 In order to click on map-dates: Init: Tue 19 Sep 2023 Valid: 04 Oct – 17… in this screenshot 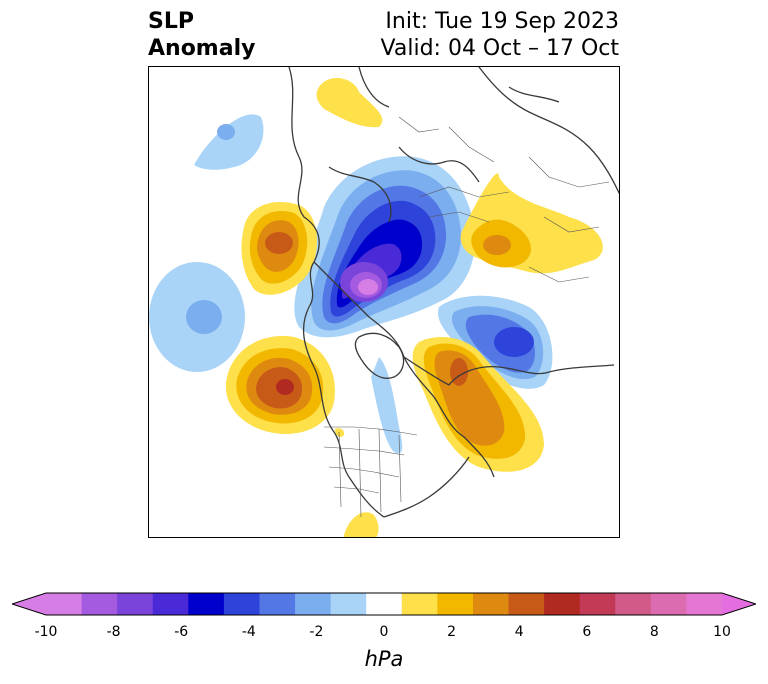, I will do `click(500, 35)`.